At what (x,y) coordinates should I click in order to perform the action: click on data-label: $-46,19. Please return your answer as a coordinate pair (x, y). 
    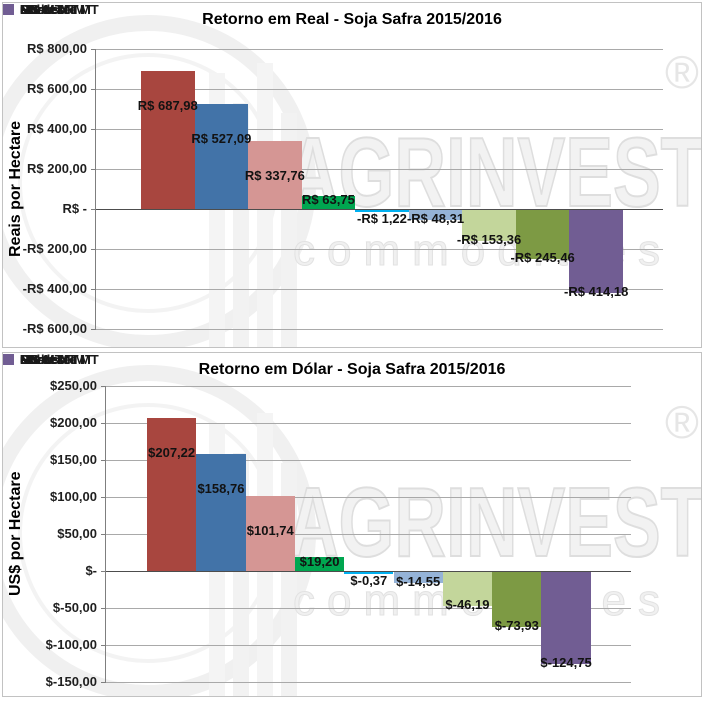
    Looking at the image, I should click on (467, 605).